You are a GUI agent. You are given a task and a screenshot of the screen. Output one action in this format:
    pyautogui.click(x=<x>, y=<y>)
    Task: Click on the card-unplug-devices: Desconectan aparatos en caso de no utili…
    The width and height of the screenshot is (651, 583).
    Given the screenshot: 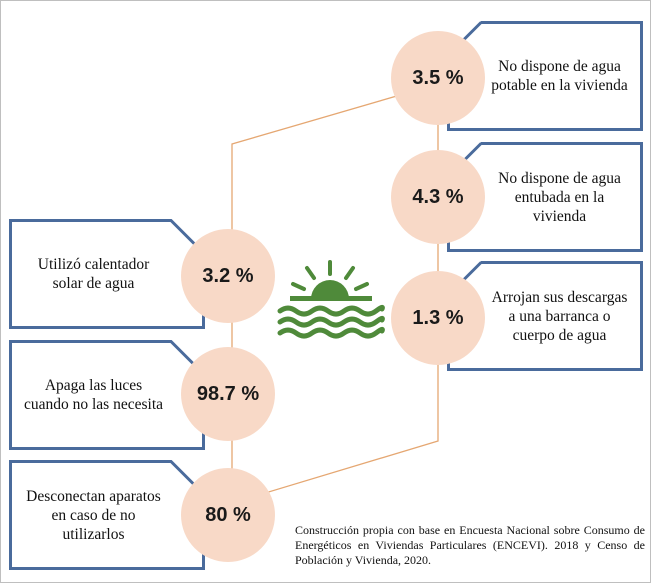 What is the action you would take?
    pyautogui.click(x=107, y=515)
    